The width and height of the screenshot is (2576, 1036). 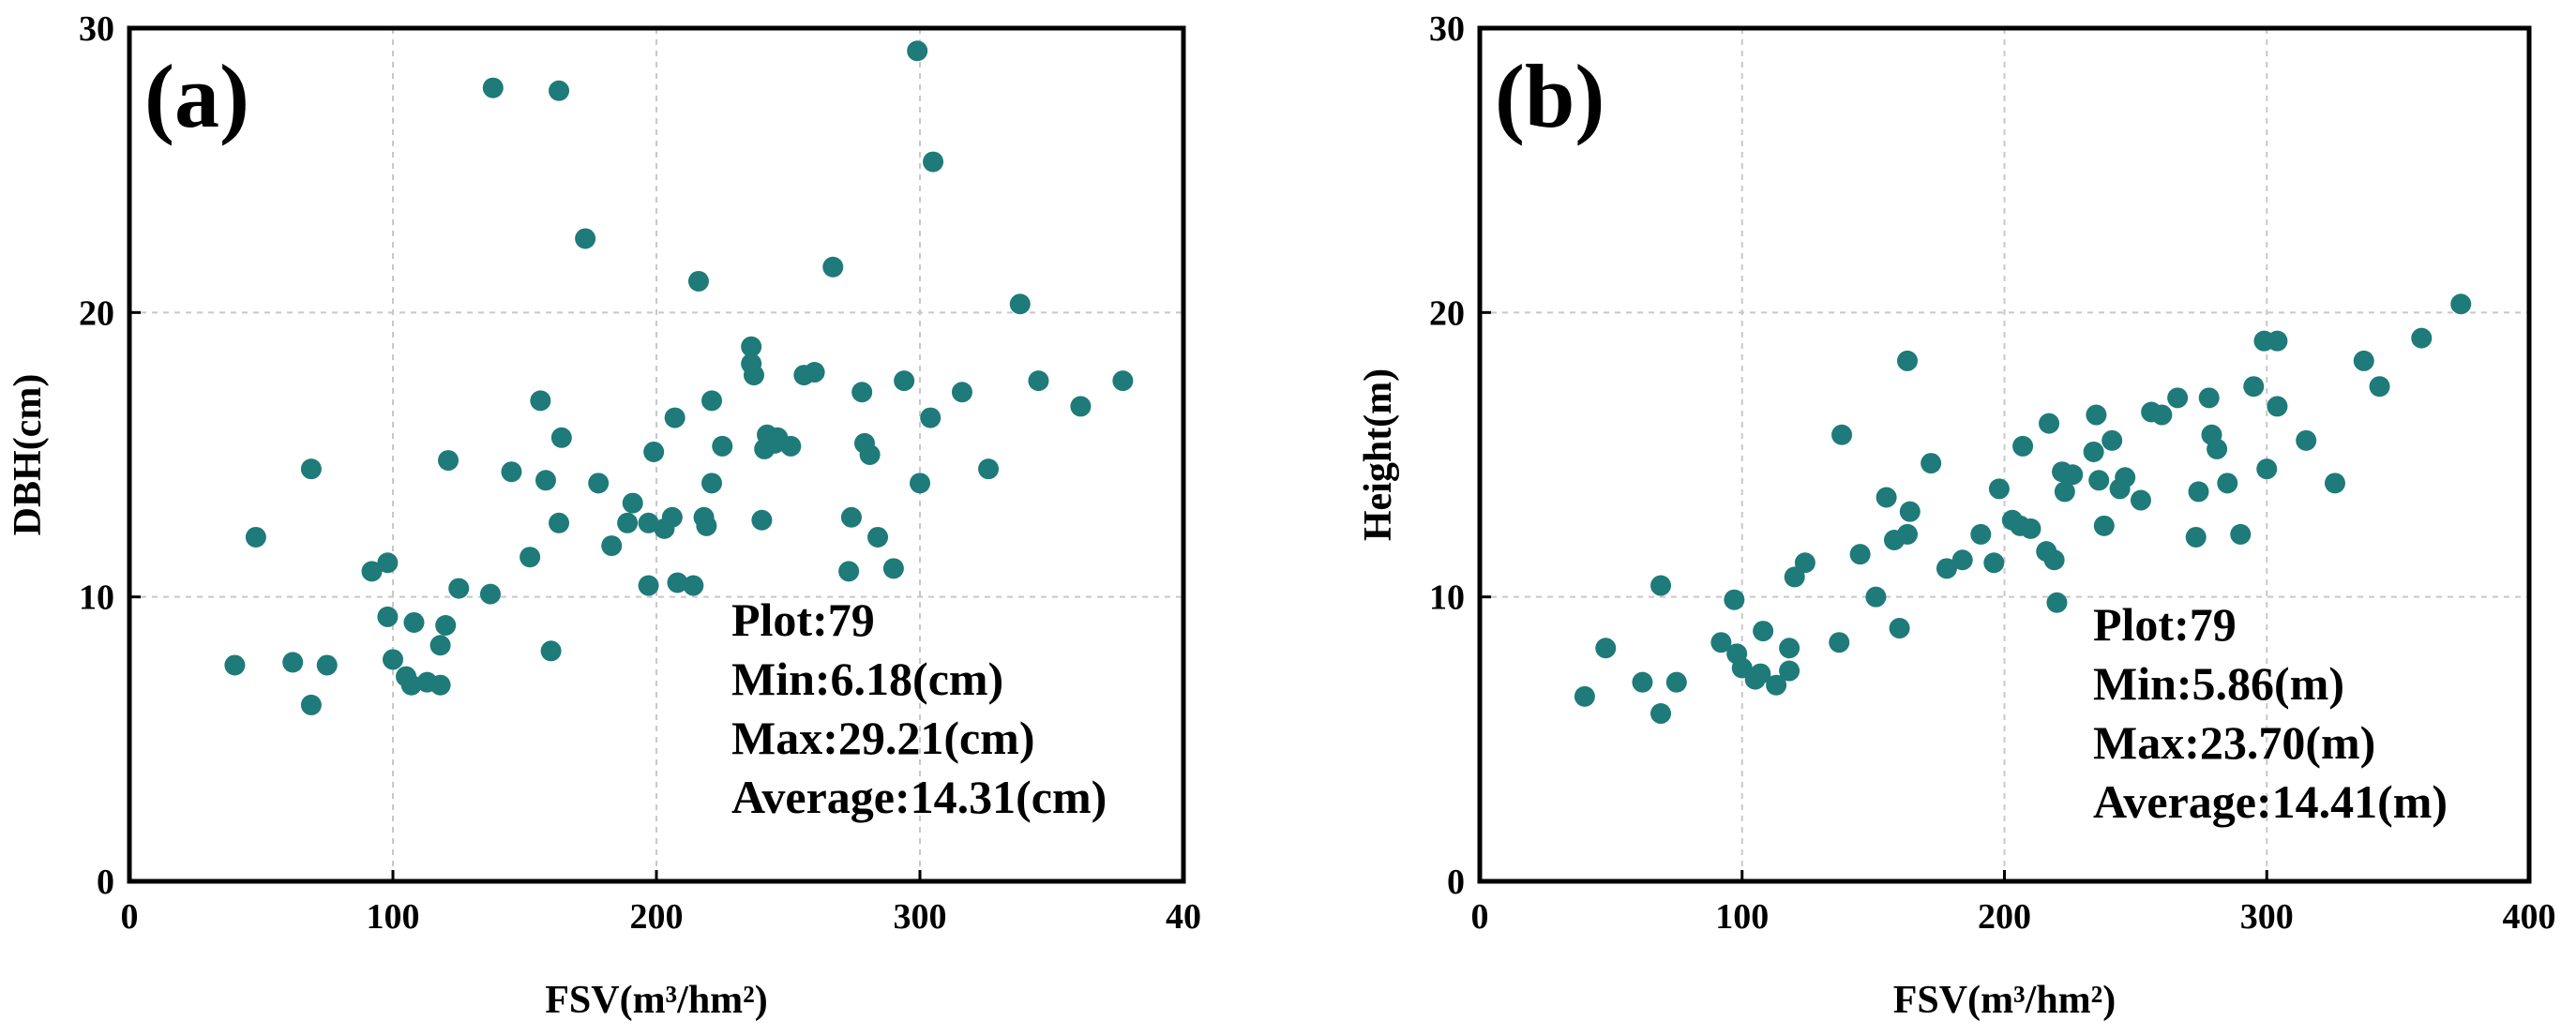 I want to click on stats-line: Average:14.31(cm), so click(x=919, y=797).